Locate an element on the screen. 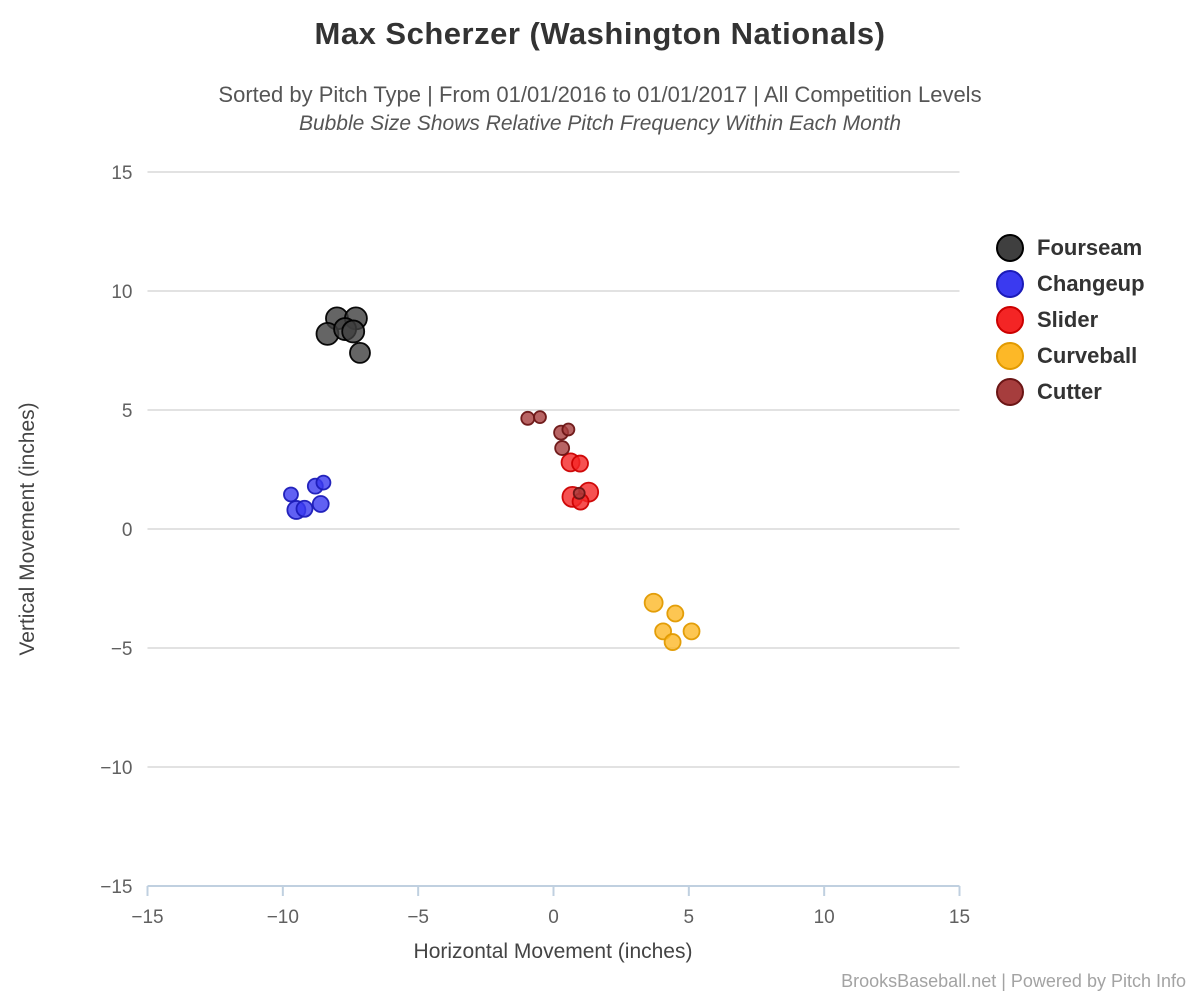 The image size is (1200, 1000). x-axis-title: Horizontal Movement (inches) is located at coordinates (553, 951).